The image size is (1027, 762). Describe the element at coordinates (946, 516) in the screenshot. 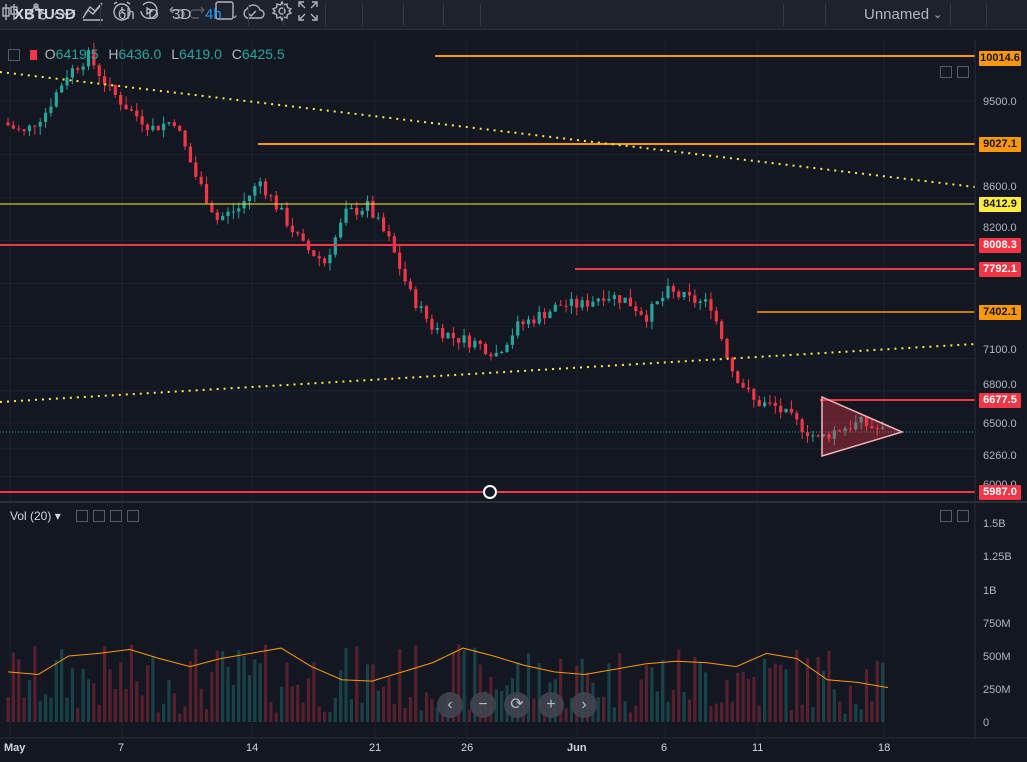

I see `pane-up-icon` at that location.